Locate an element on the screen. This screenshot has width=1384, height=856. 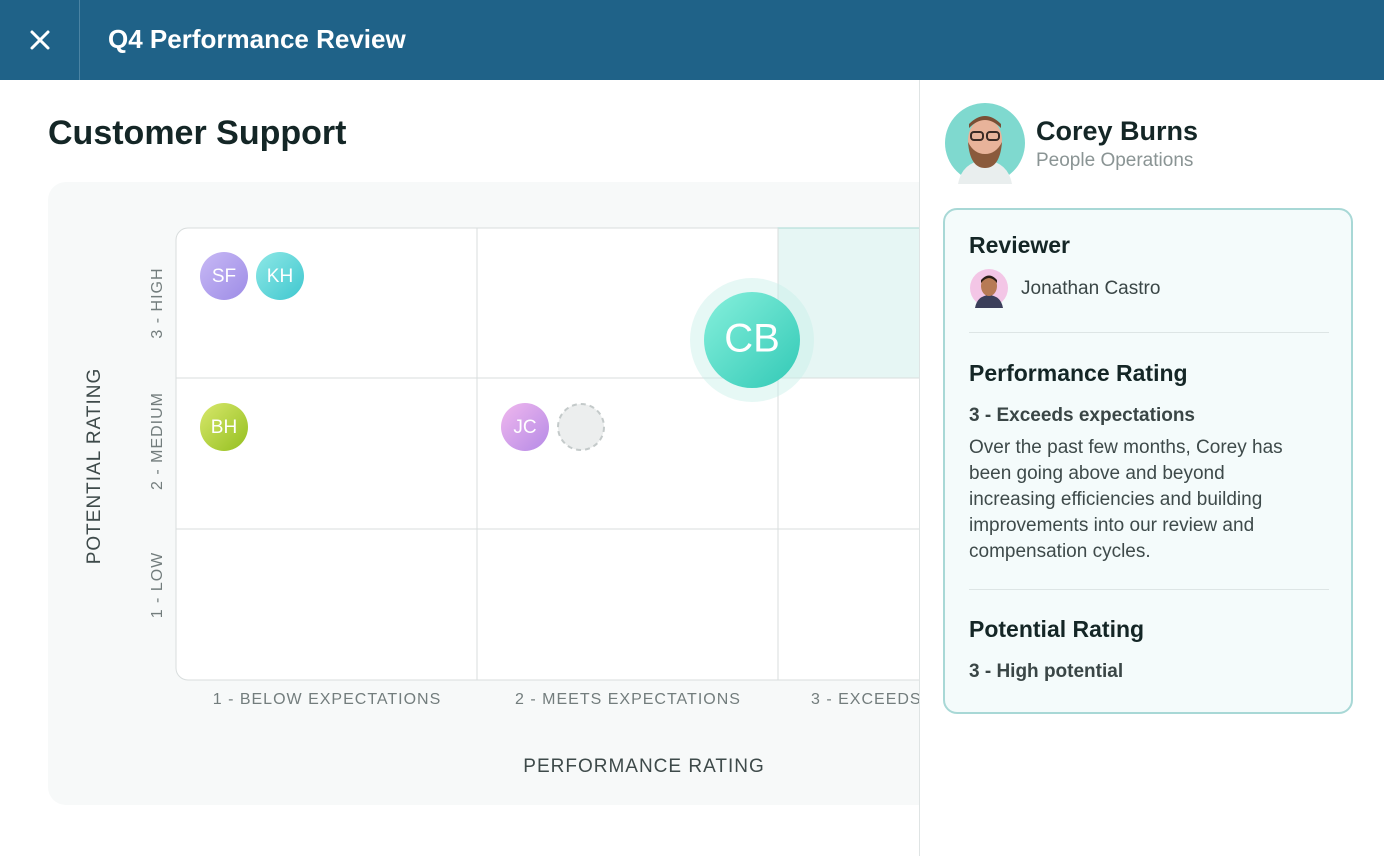
close-button is located at coordinates (40, 40).